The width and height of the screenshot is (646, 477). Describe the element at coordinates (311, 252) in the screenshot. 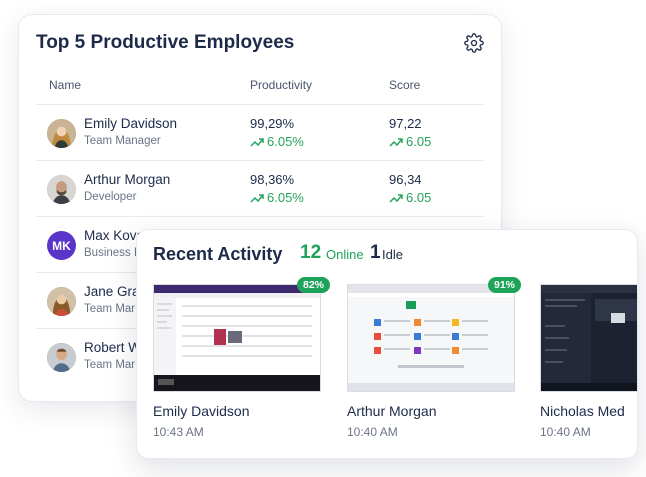

I see `online-count: 12` at that location.